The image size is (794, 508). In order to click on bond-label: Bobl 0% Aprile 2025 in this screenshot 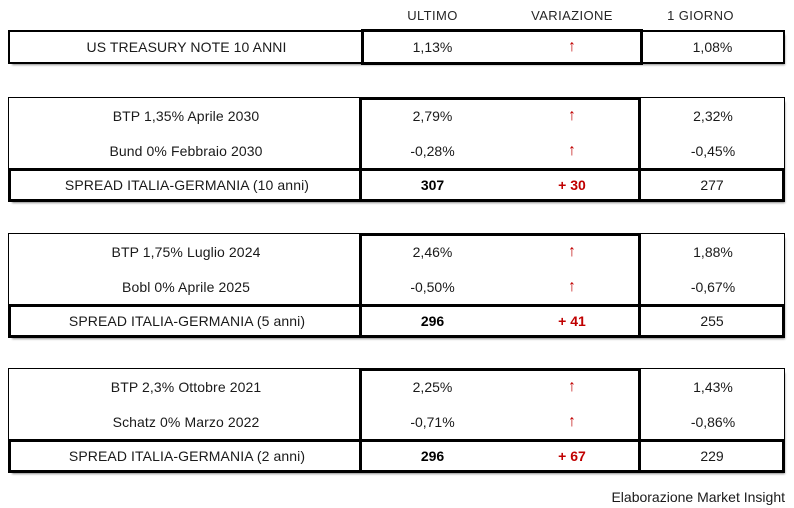, I will do `click(186, 286)`.